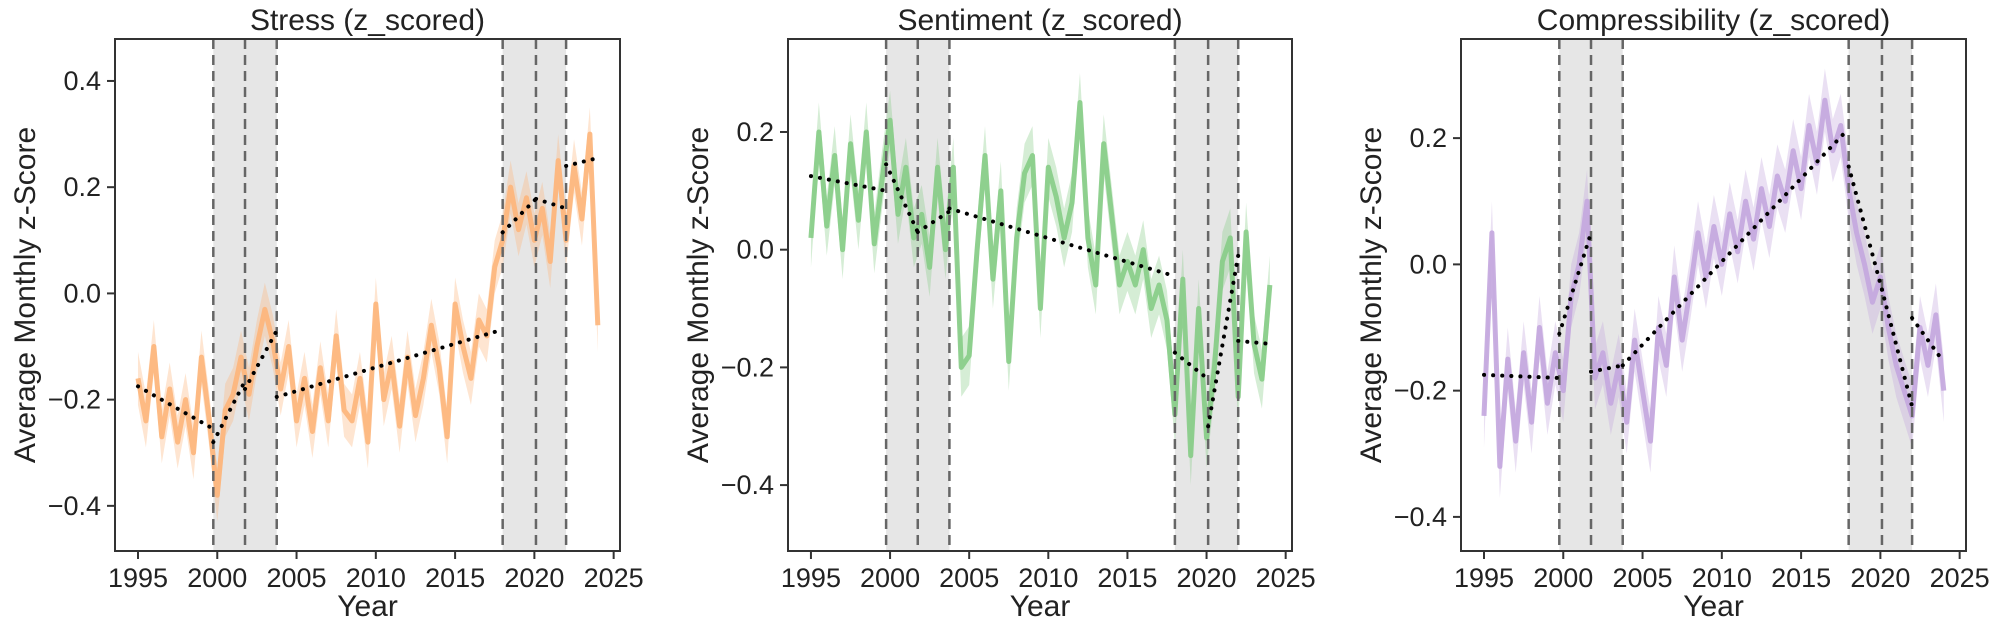 This screenshot has height=632, width=2000. Describe the element at coordinates (1713, 20) in the screenshot. I see `subplot-title: Compressibility (z_scored)` at that location.